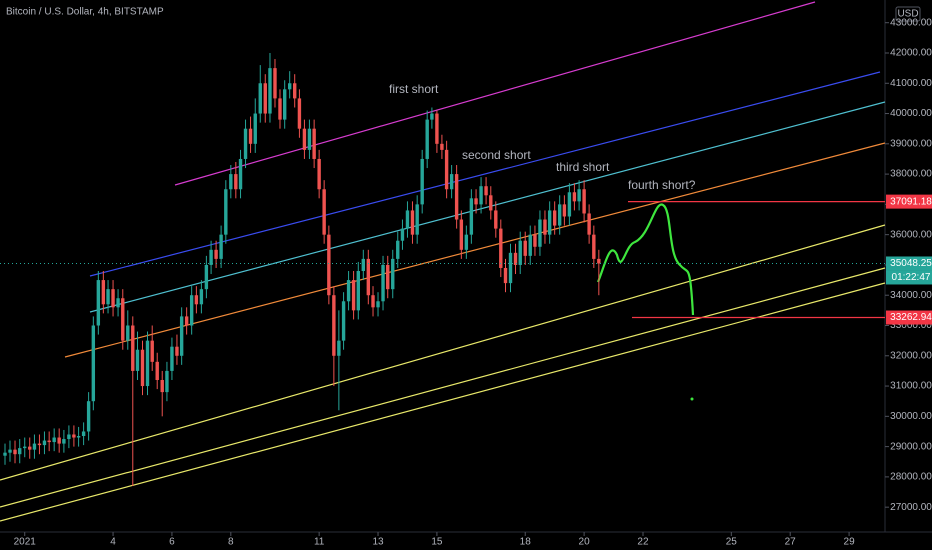 Image resolution: width=932 pixels, height=550 pixels. What do you see at coordinates (662, 185) in the screenshot?
I see `annotation: fourth short?` at bounding box center [662, 185].